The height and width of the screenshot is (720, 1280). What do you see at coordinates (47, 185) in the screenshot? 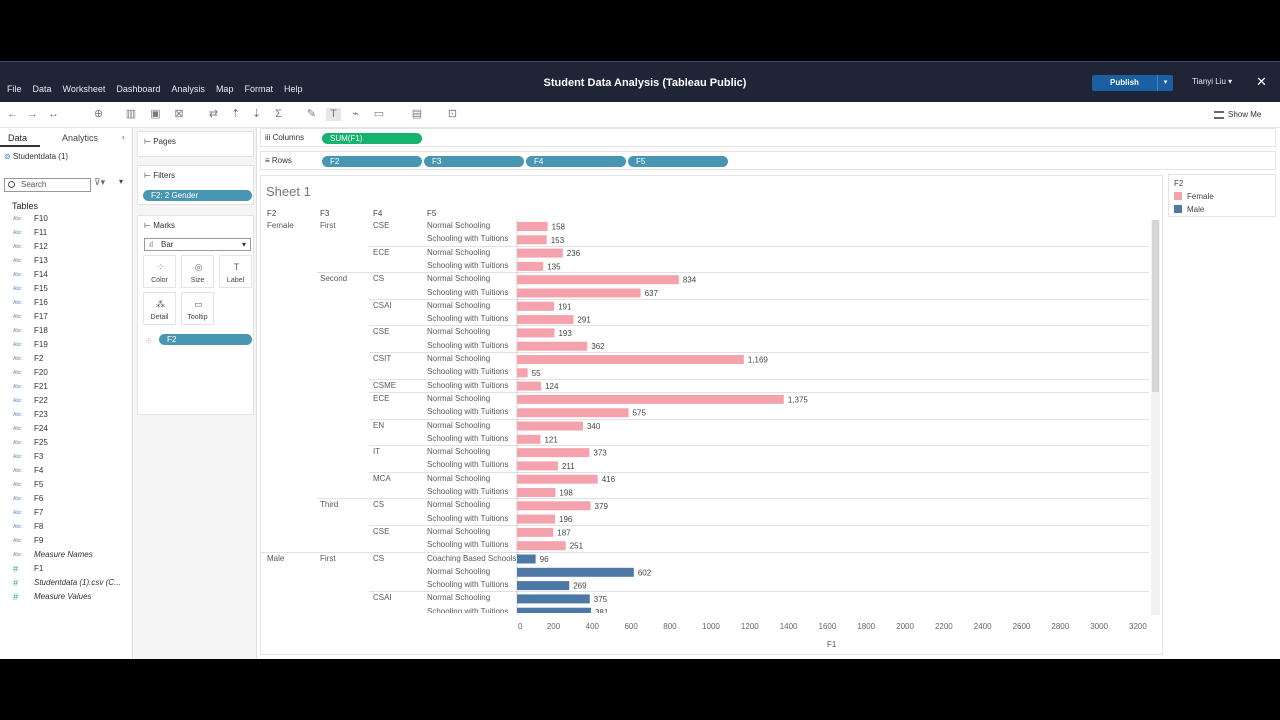
I see `search-input: Search` at bounding box center [47, 185].